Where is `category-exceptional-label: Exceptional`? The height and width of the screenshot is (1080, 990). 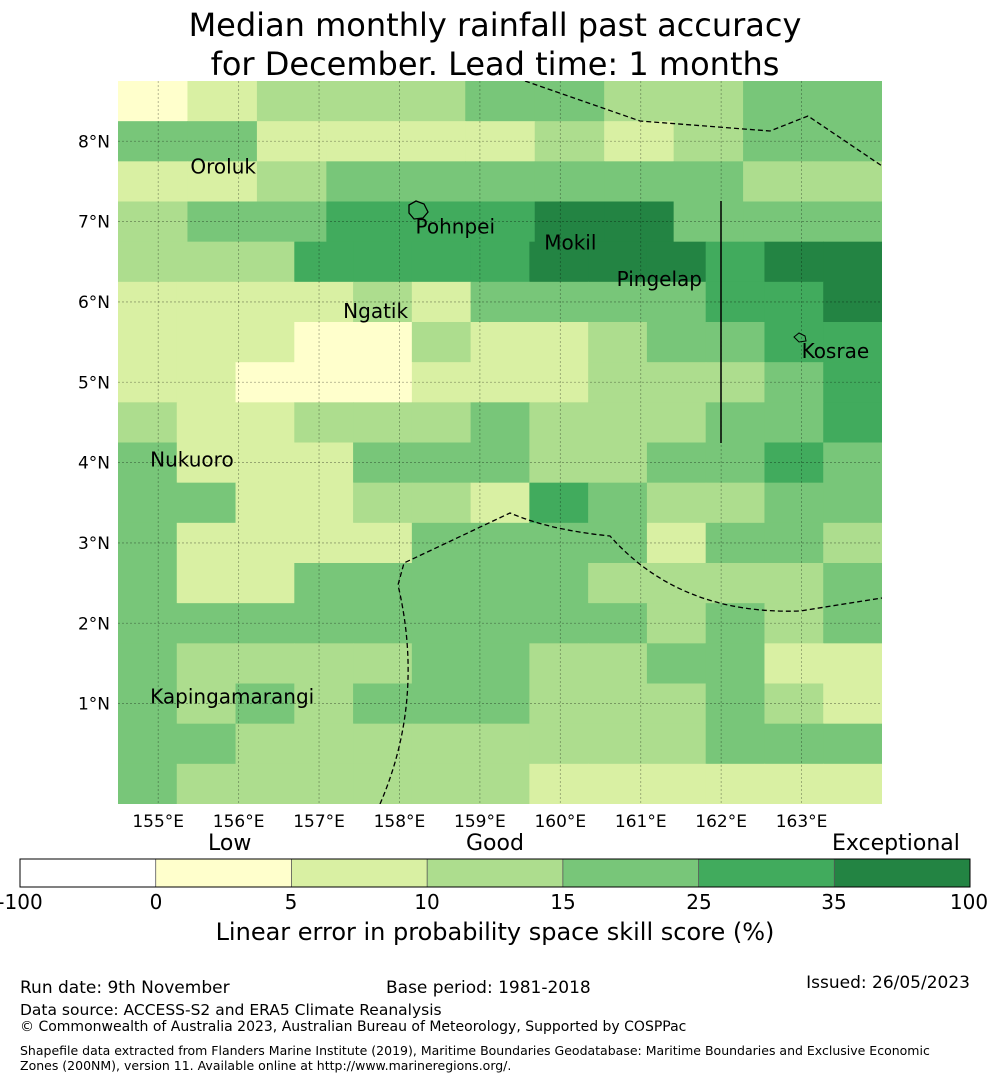
category-exceptional-label: Exceptional is located at coordinates (896, 843).